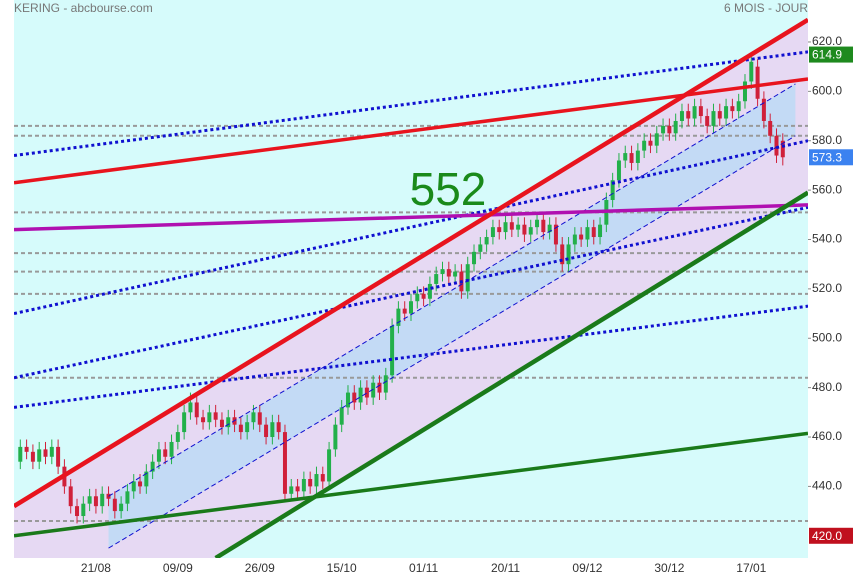 This screenshot has height=580, width=855. Describe the element at coordinates (83, 8) in the screenshot. I see `chart-title: KERING - abcbourse.com` at that location.